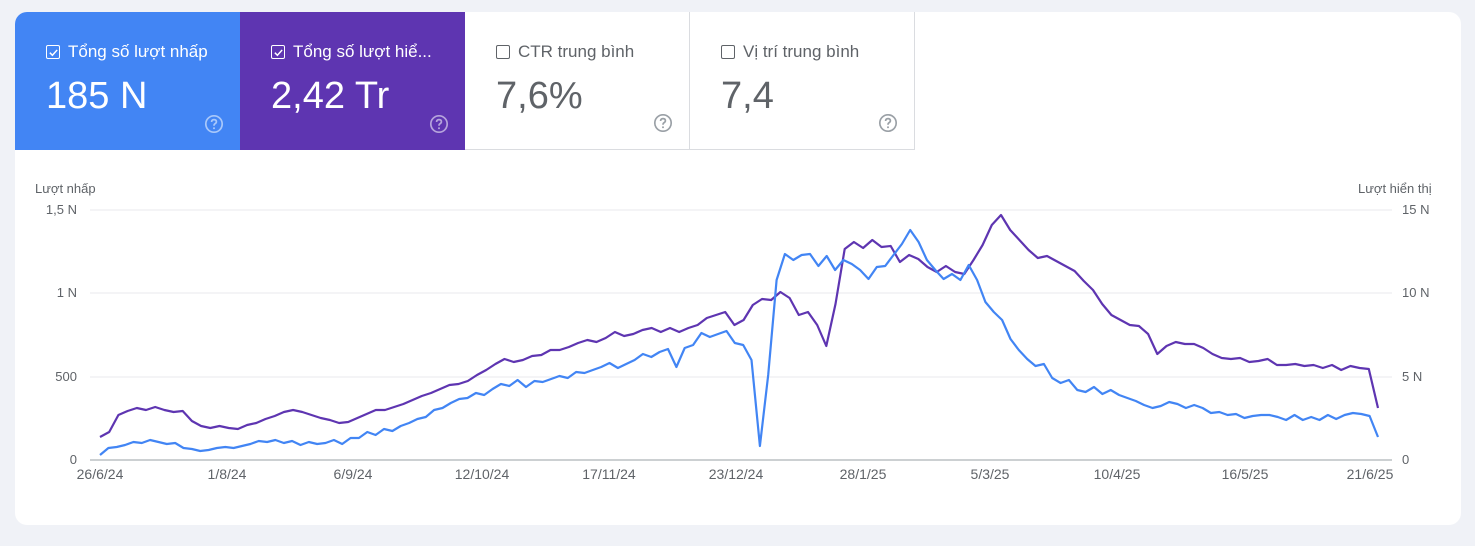 This screenshot has height=546, width=1475. What do you see at coordinates (801, 51) in the screenshot?
I see `metric-label: Vị trí trung bình` at bounding box center [801, 51].